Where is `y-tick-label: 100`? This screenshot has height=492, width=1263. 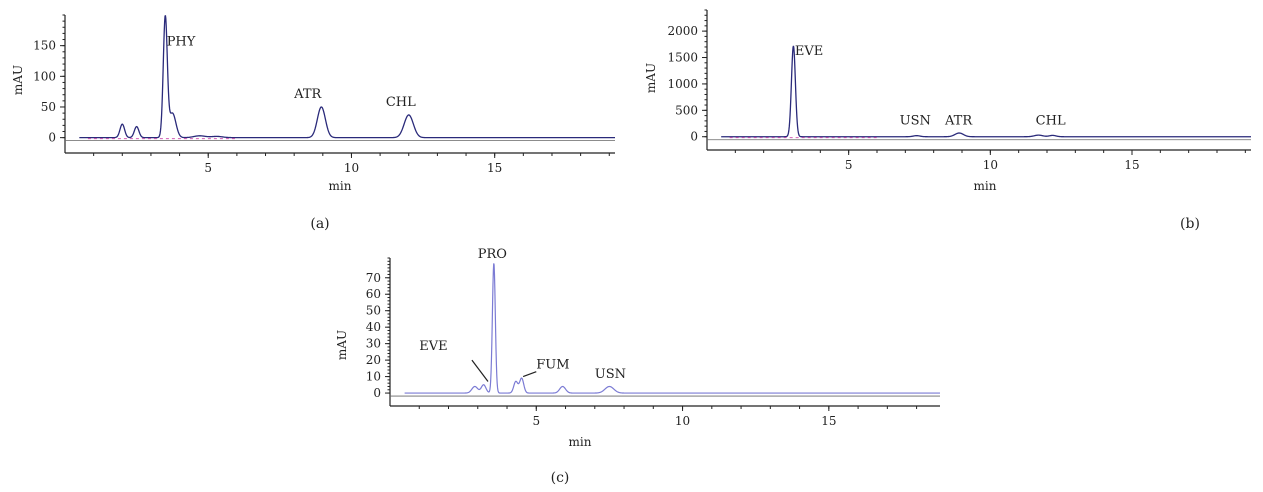
y-tick-label: 100 is located at coordinates (44, 76).